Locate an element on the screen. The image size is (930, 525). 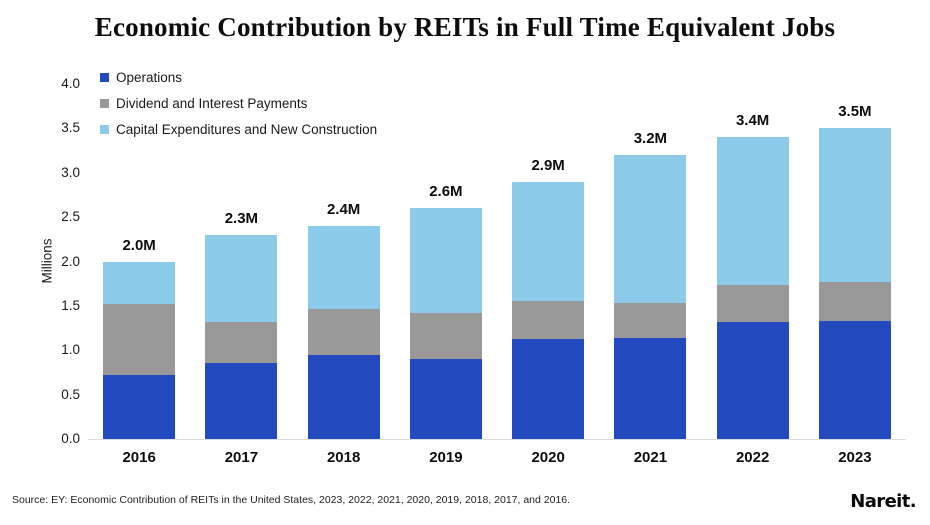
bar-column-2021: 3.2M is located at coordinates (650, 261).